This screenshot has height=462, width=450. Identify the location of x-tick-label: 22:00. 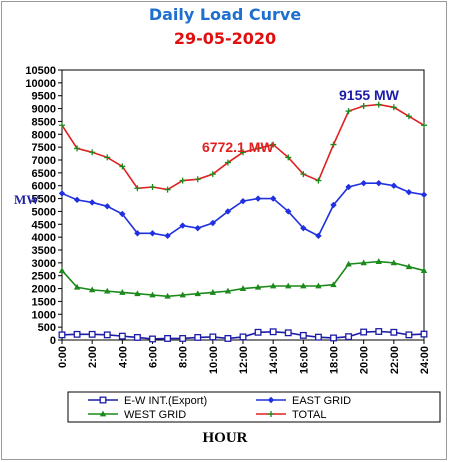
(395, 360).